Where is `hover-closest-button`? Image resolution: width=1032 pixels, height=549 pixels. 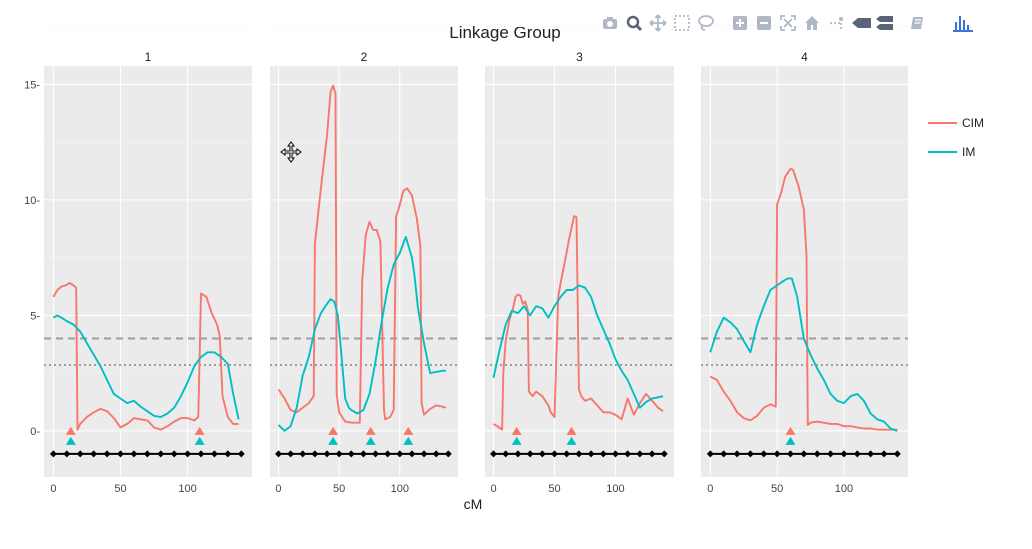
hover-closest-button is located at coordinates (861, 23).